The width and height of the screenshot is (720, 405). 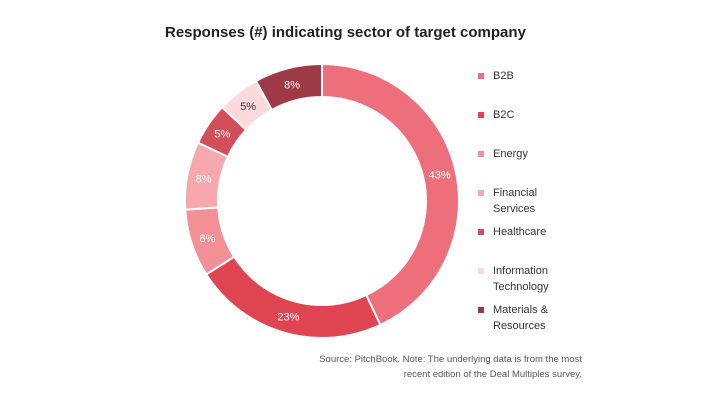 I want to click on slice-label-b2c: 23%, so click(x=288, y=318).